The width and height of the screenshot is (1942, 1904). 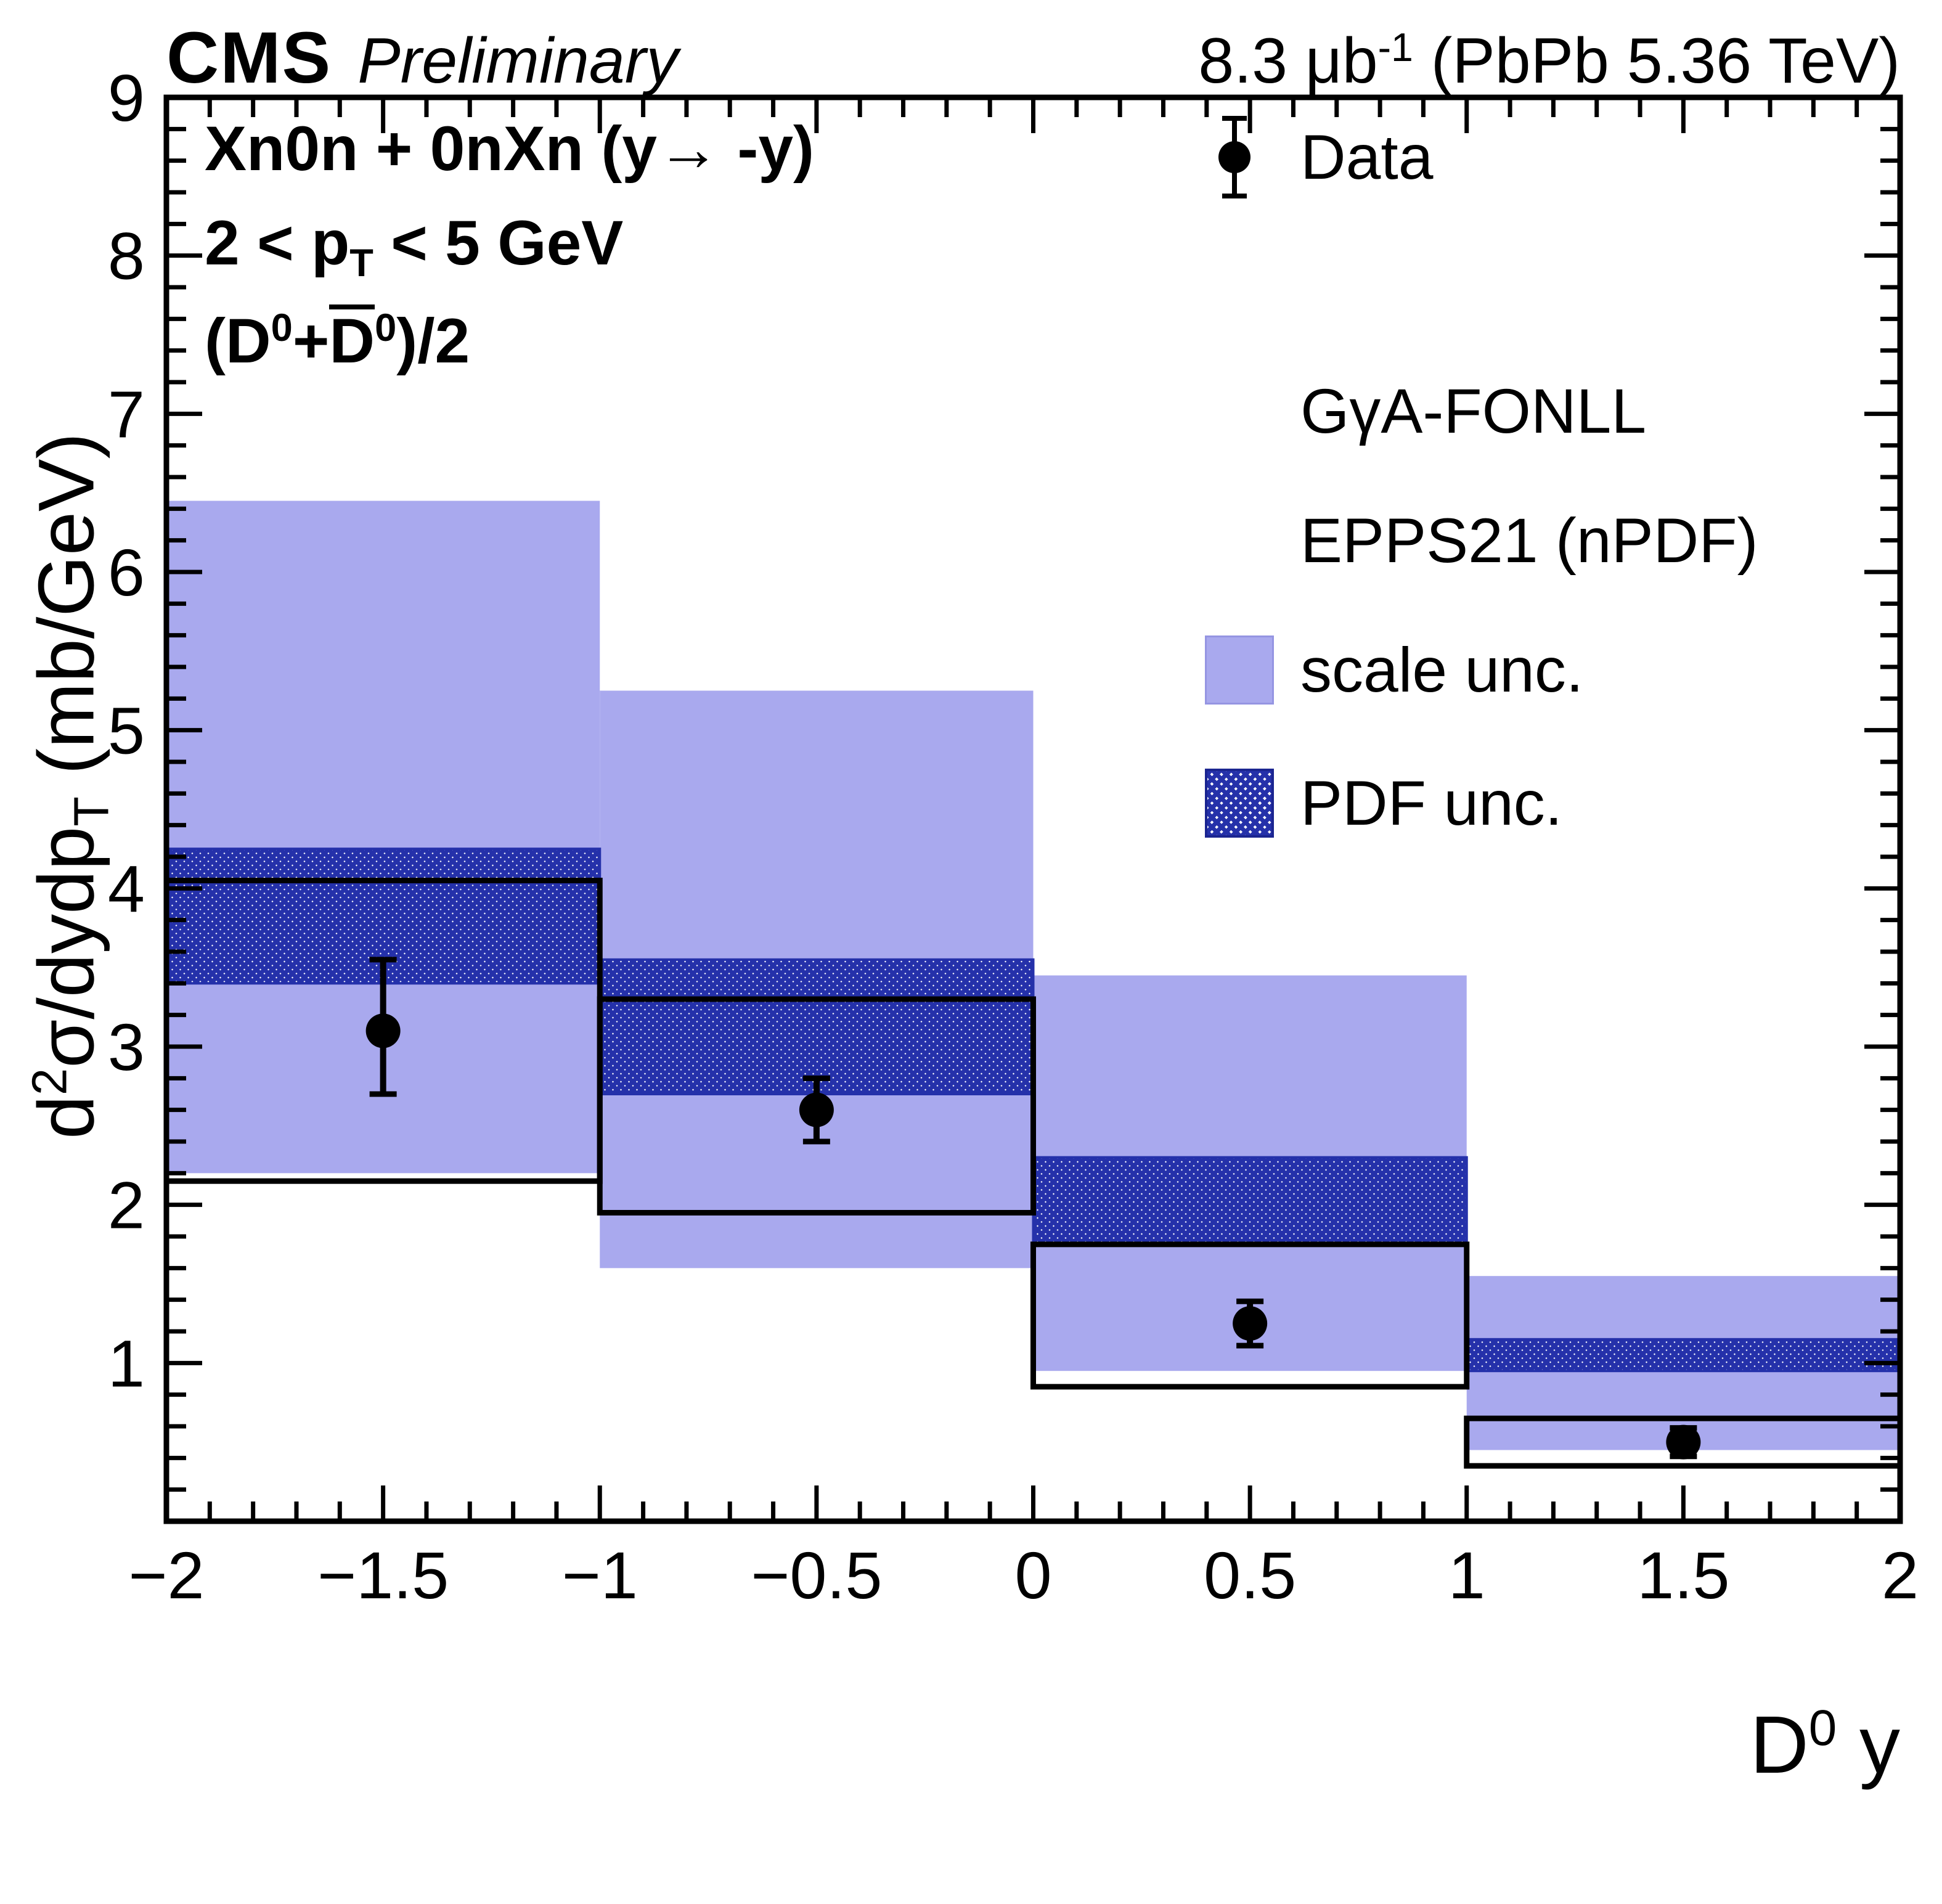 I want to click on meson-part: (D, so click(x=238, y=341).